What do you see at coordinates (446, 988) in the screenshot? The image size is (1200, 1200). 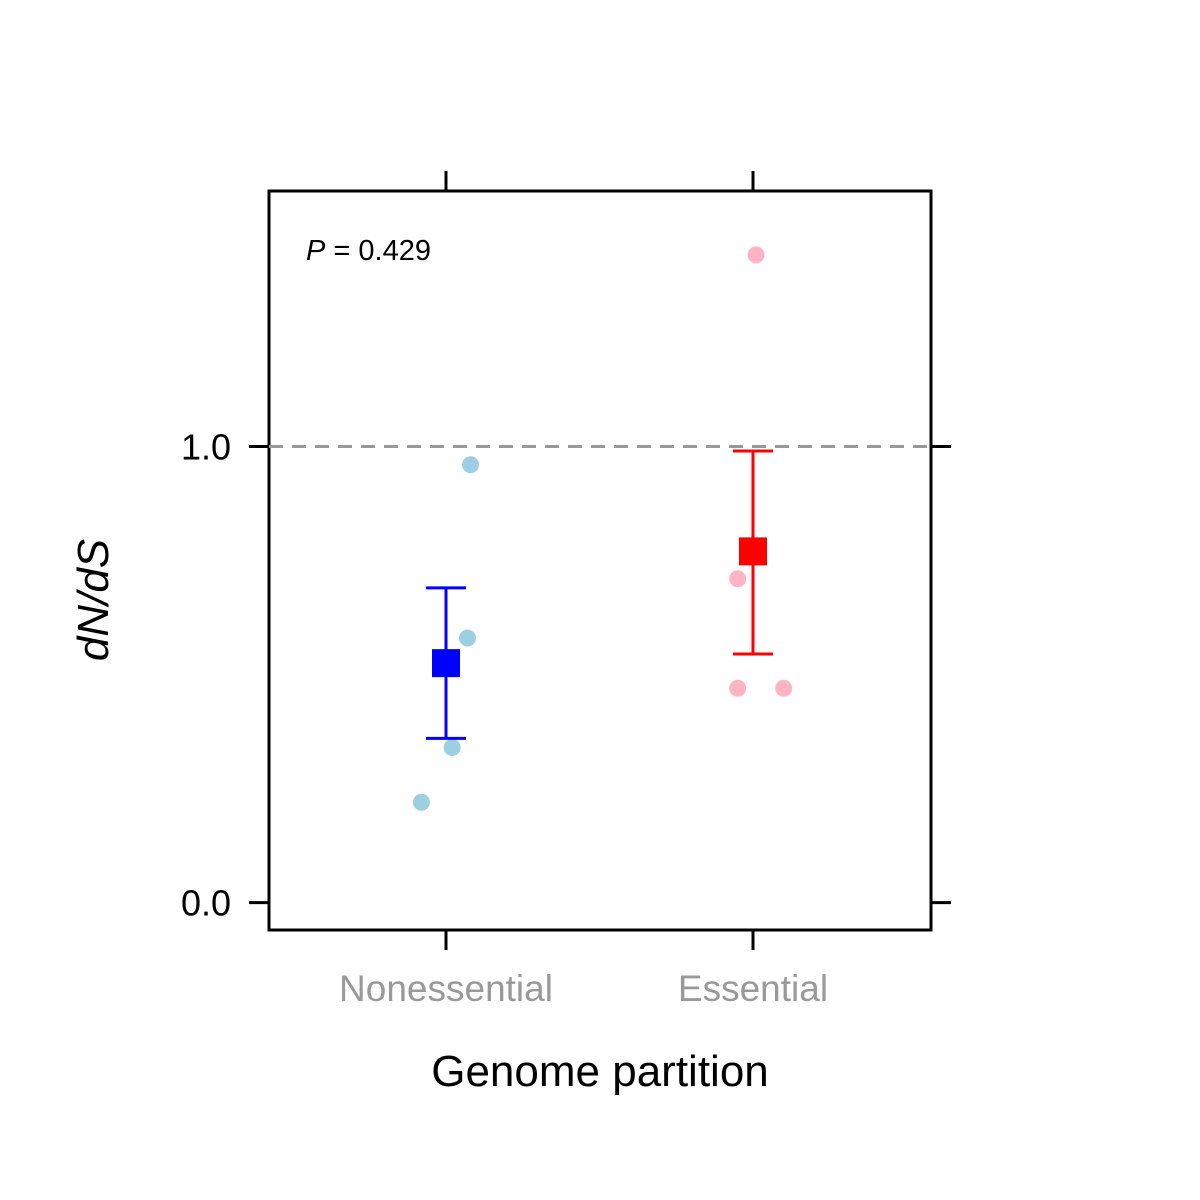 I see `x-category-label: Nonessential` at bounding box center [446, 988].